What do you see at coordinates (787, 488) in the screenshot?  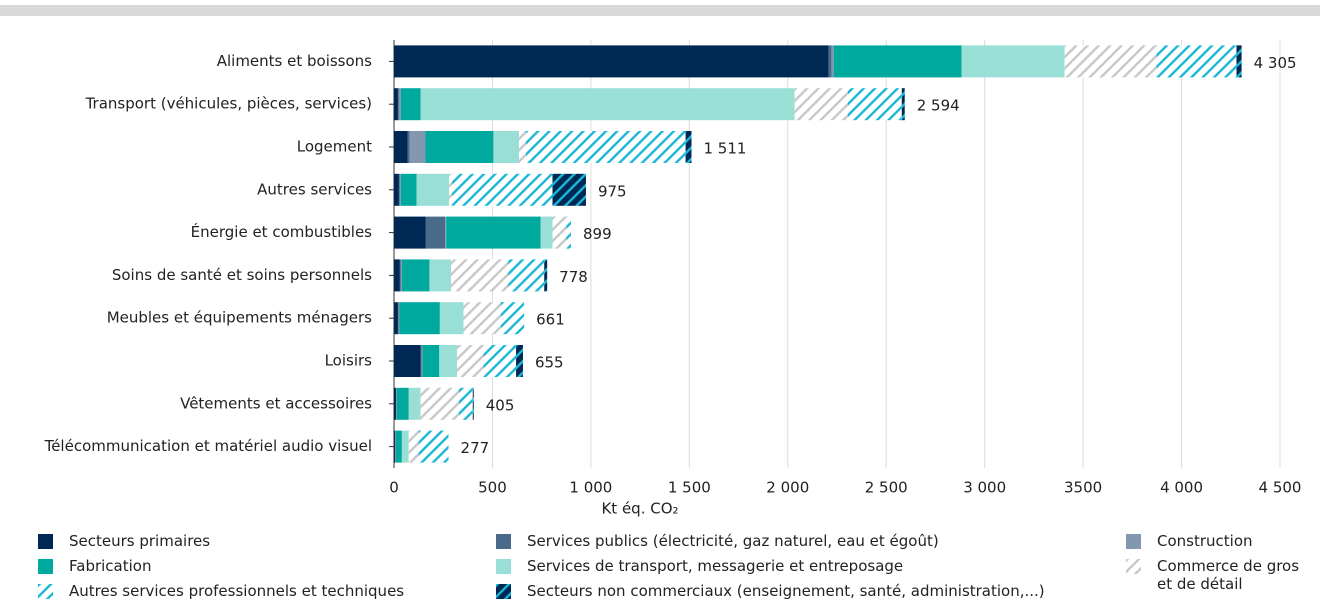 I see `x-tick-label: 2 000` at bounding box center [787, 488].